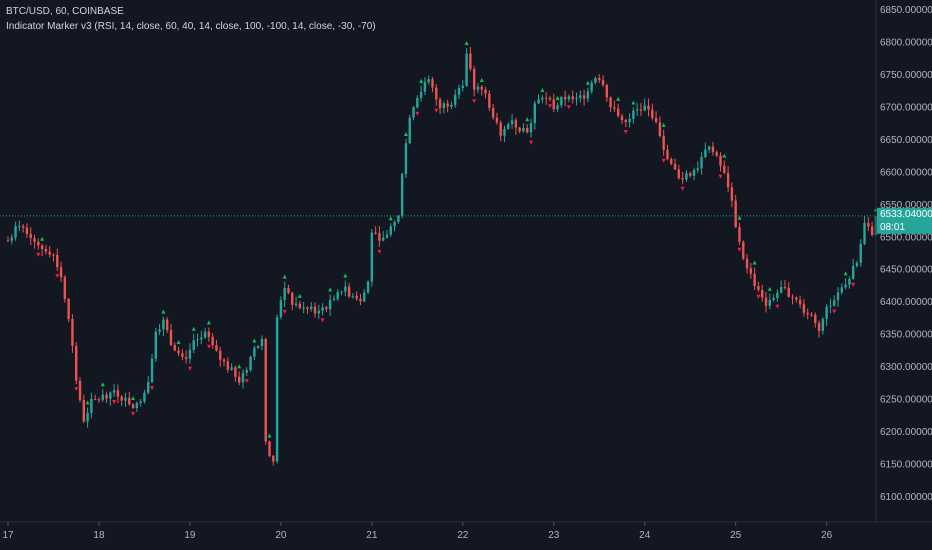 This screenshot has height=550, width=932. Describe the element at coordinates (906, 237) in the screenshot. I see `y-tick-label: 6500.00000000` at that location.